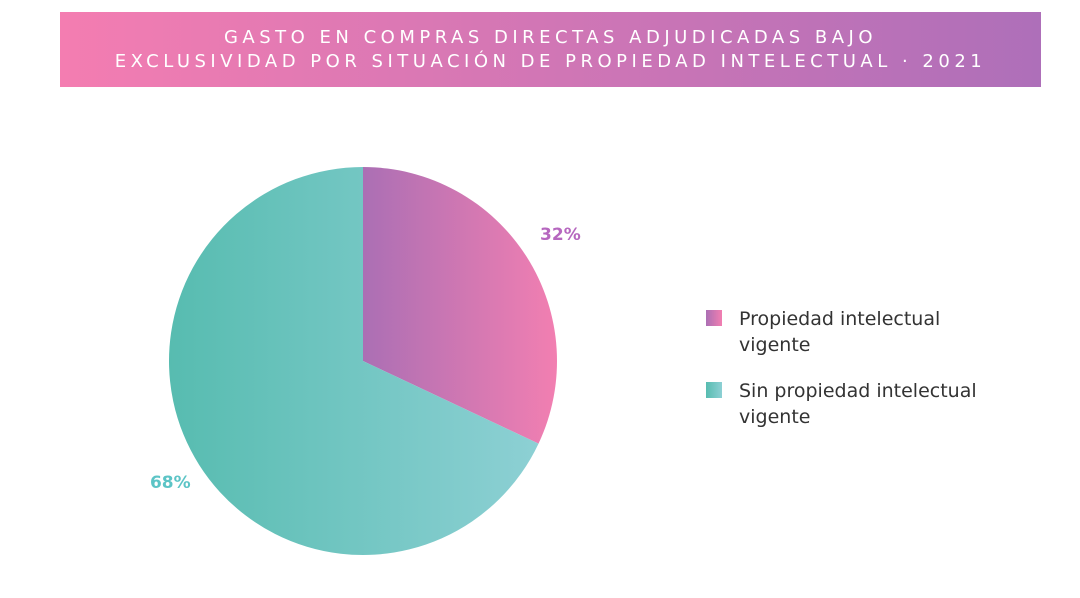 Image resolution: width=1080 pixels, height=598 pixels. Describe the element at coordinates (714, 390) in the screenshot. I see `legend-swatch-sin-propiedad` at that location.